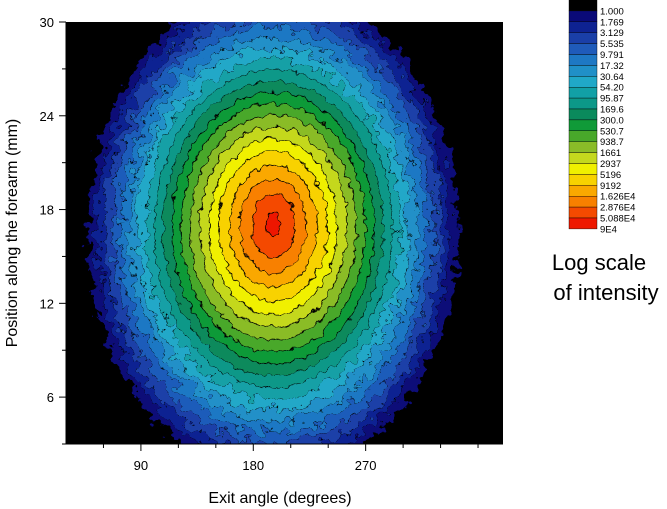 The width and height of the screenshot is (667, 509). Describe the element at coordinates (290, 458) in the screenshot. I see `x-ticks: 90 180 270` at that location.